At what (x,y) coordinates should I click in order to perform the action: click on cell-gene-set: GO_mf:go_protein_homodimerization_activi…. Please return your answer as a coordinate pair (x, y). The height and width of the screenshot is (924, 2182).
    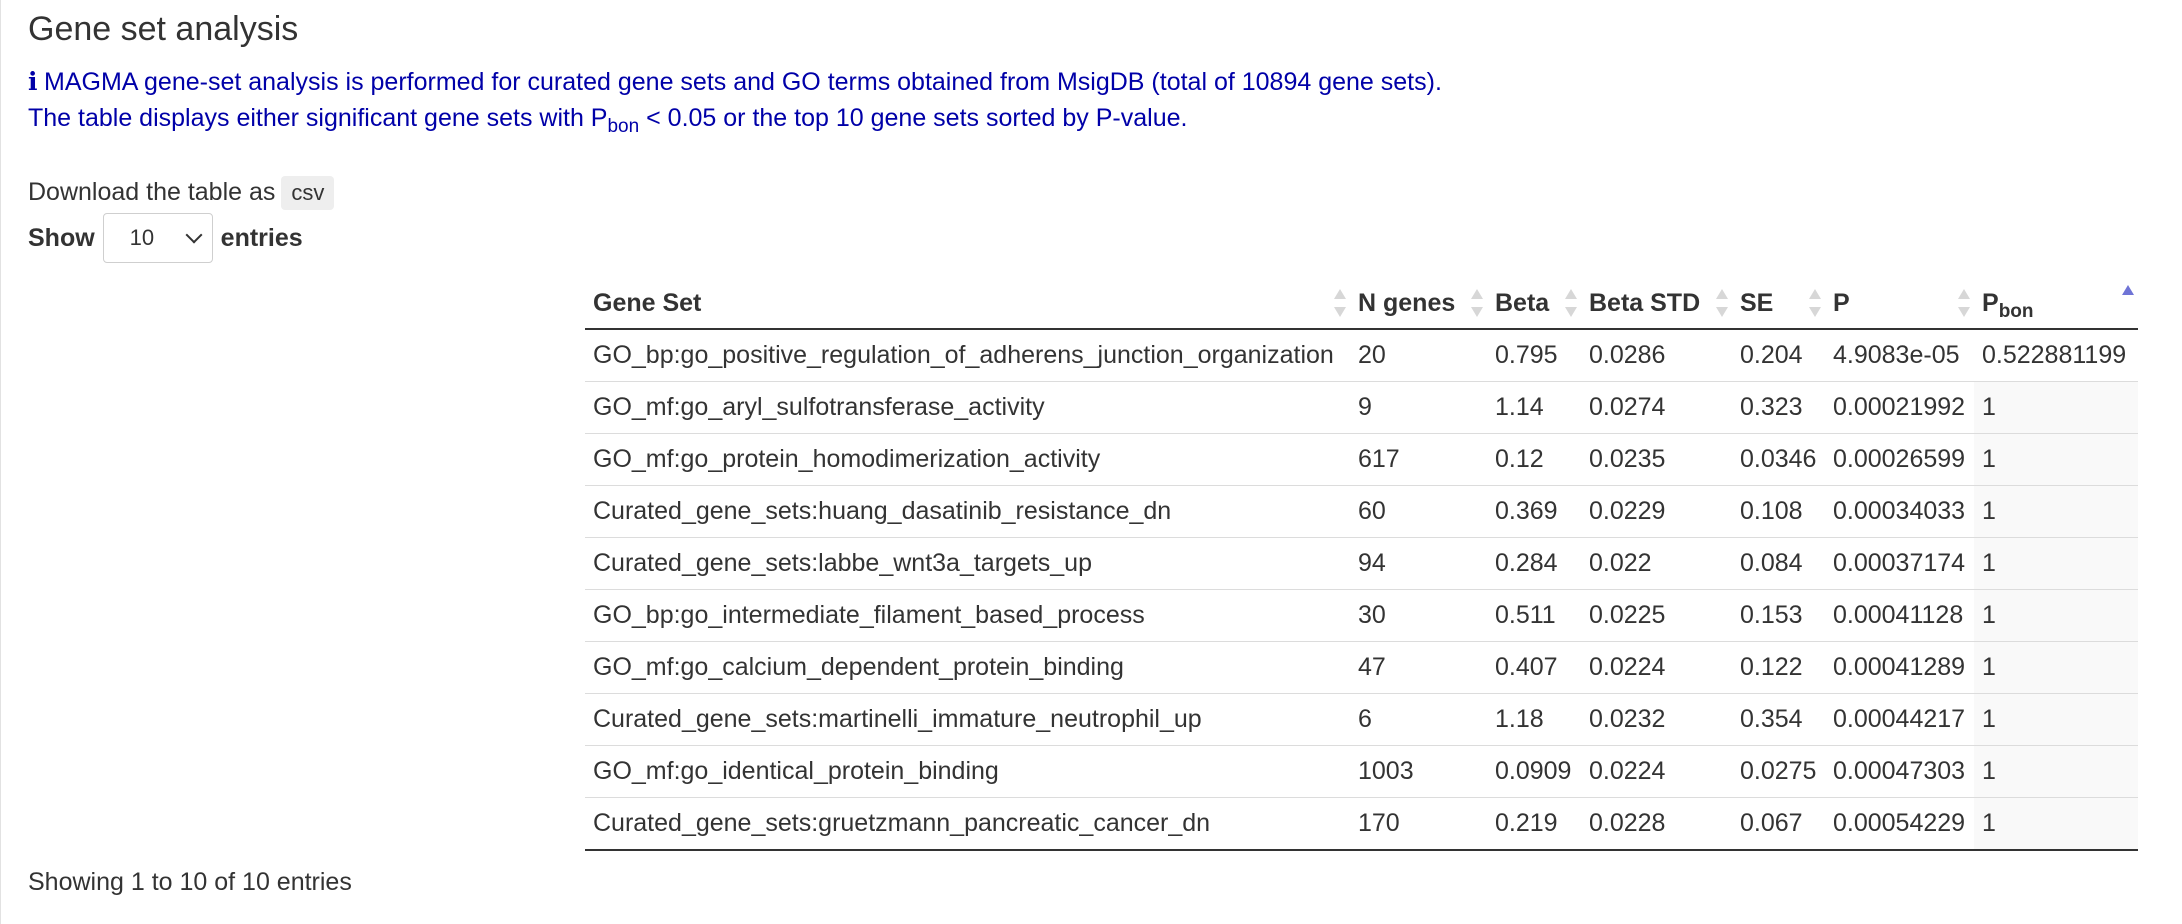
    Looking at the image, I should click on (967, 459).